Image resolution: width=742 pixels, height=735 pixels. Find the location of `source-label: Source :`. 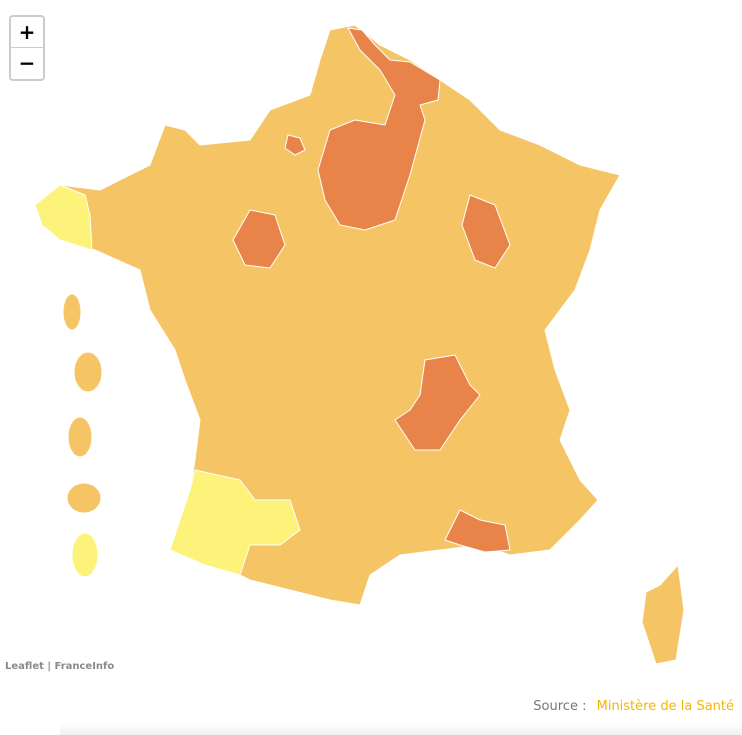

source-label: Source : is located at coordinates (560, 706).